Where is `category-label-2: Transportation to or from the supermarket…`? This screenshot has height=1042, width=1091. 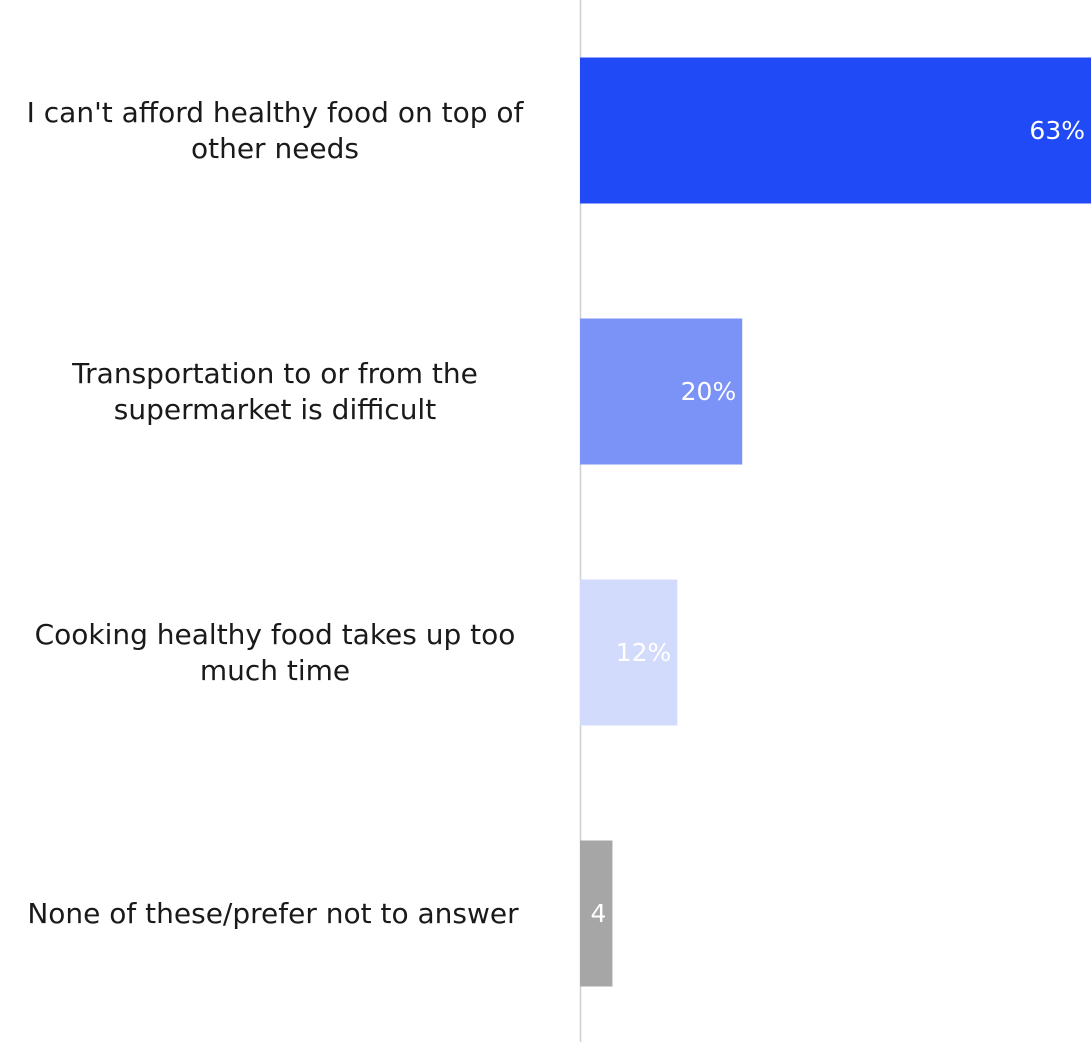
category-label-2: Transportation to or from the supermarket… is located at coordinates (274, 391).